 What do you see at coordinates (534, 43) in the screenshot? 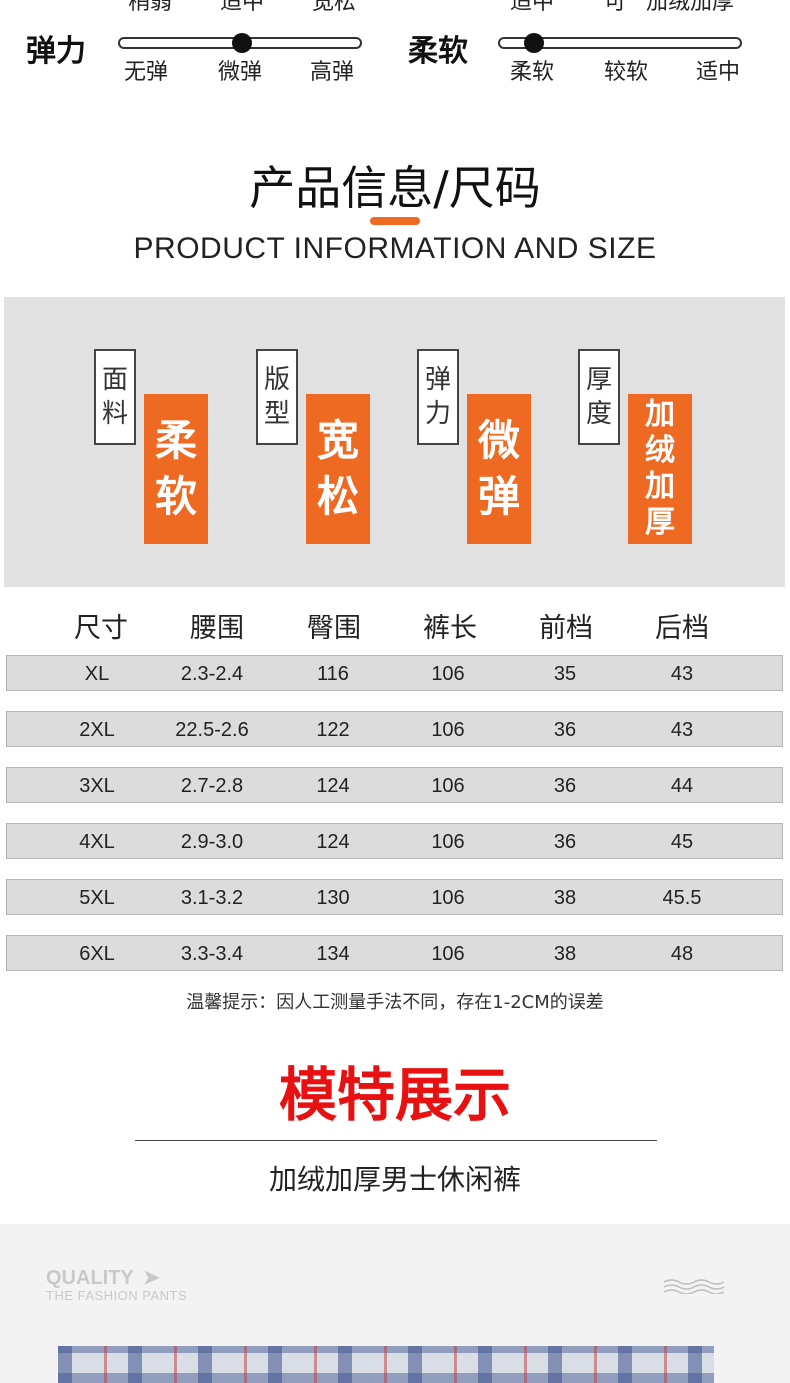
I see `softness-knob` at bounding box center [534, 43].